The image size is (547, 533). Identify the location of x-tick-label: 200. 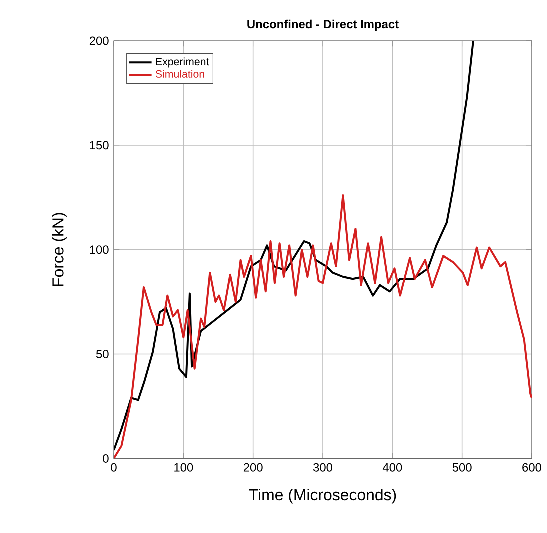
(253, 467).